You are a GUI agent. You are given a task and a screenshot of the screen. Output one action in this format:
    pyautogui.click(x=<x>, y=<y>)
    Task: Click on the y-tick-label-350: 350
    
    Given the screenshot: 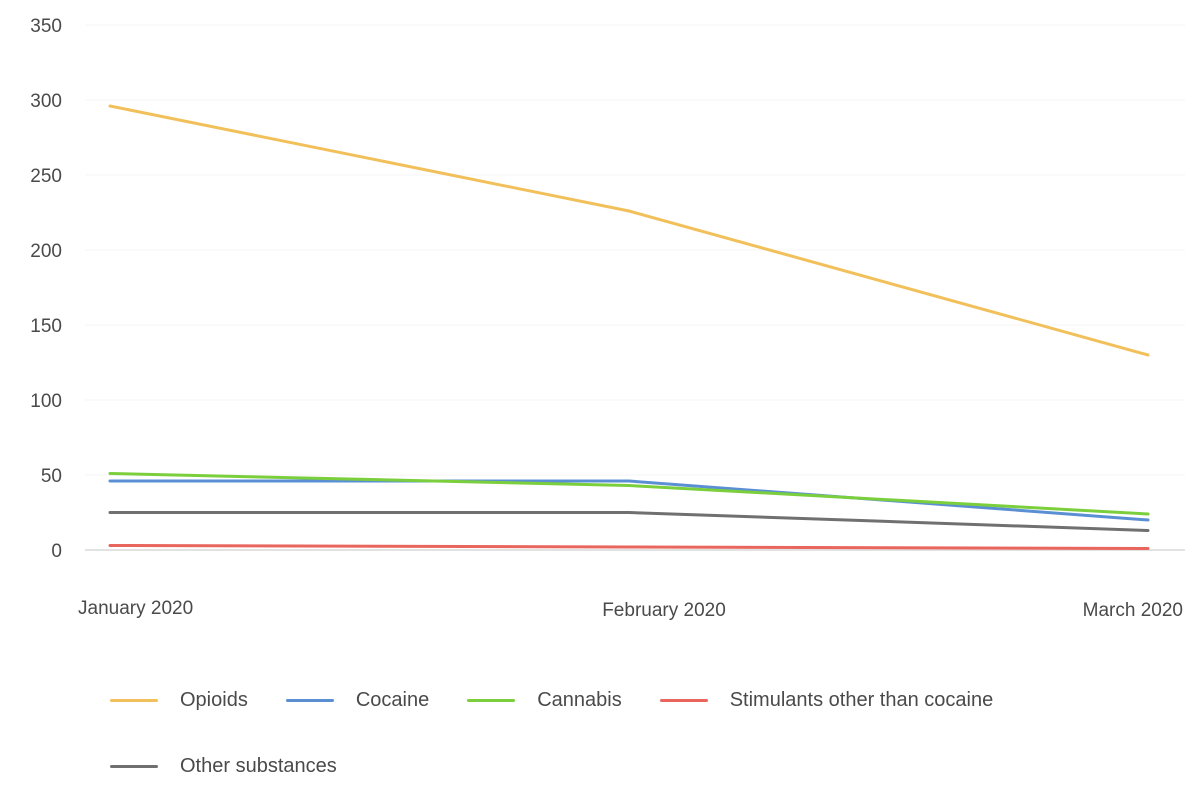 What is the action you would take?
    pyautogui.click(x=46, y=26)
    